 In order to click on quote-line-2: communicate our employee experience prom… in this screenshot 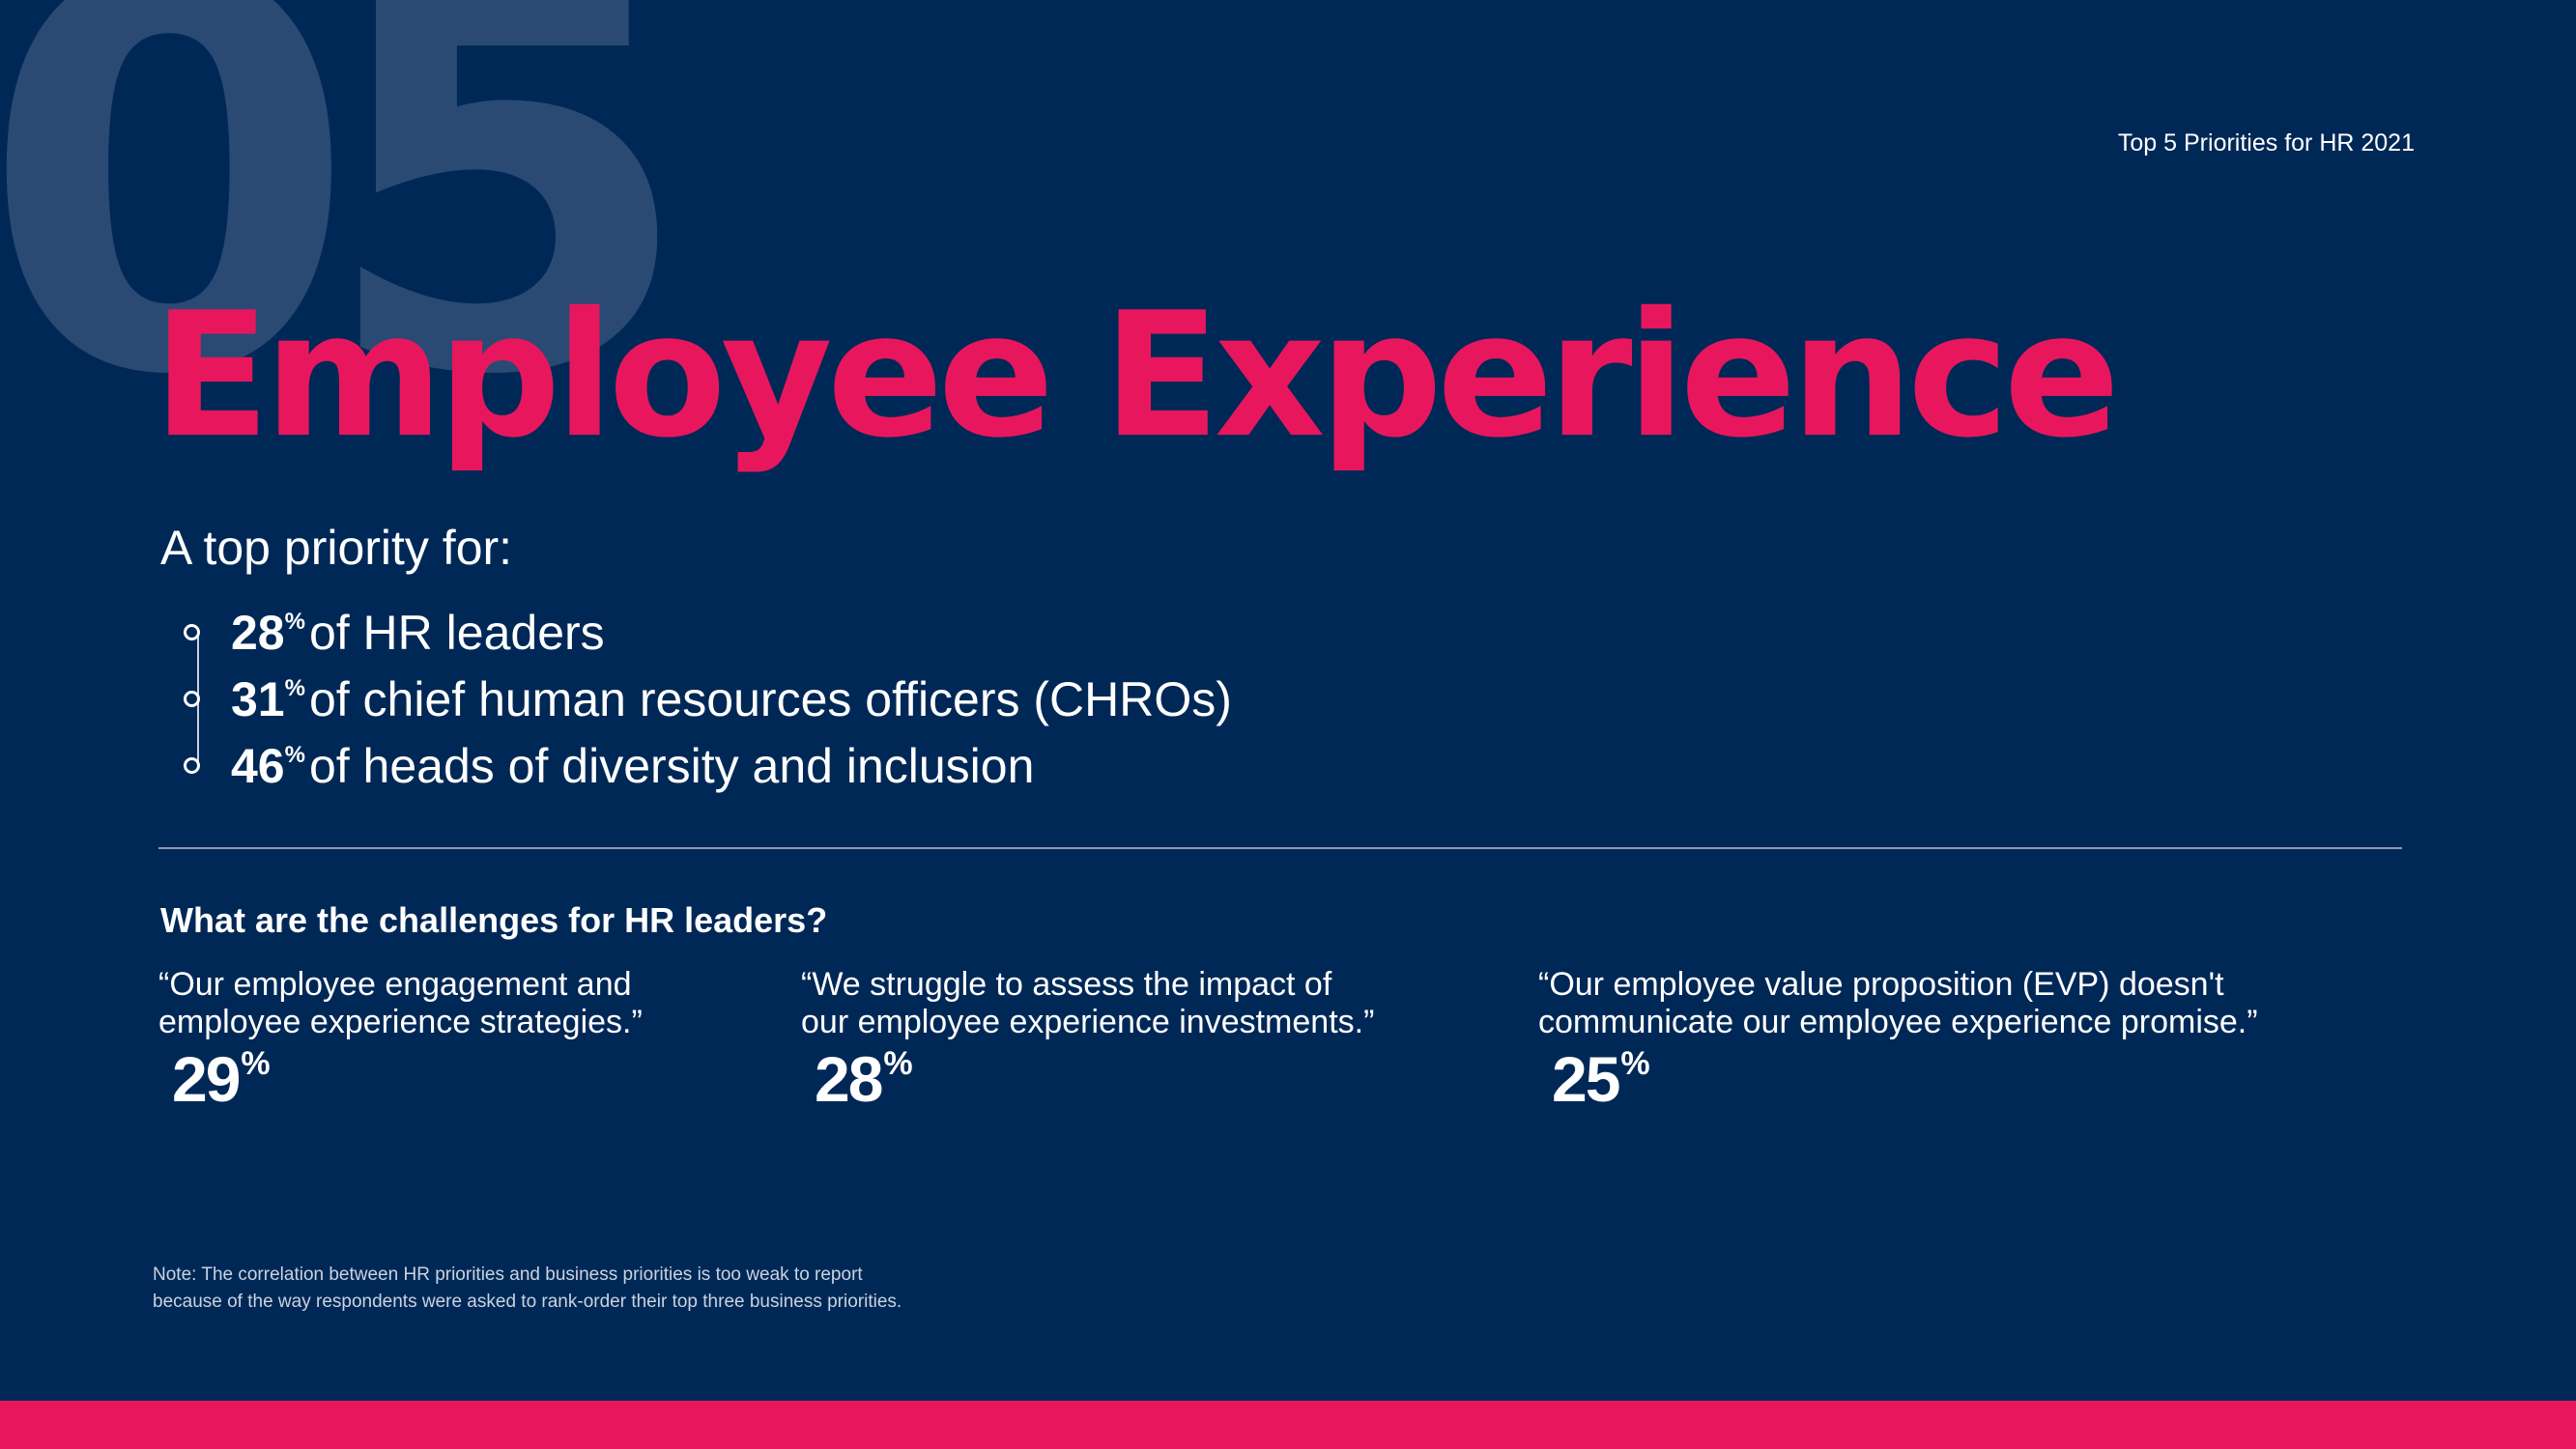, I will do `click(1898, 1022)`.